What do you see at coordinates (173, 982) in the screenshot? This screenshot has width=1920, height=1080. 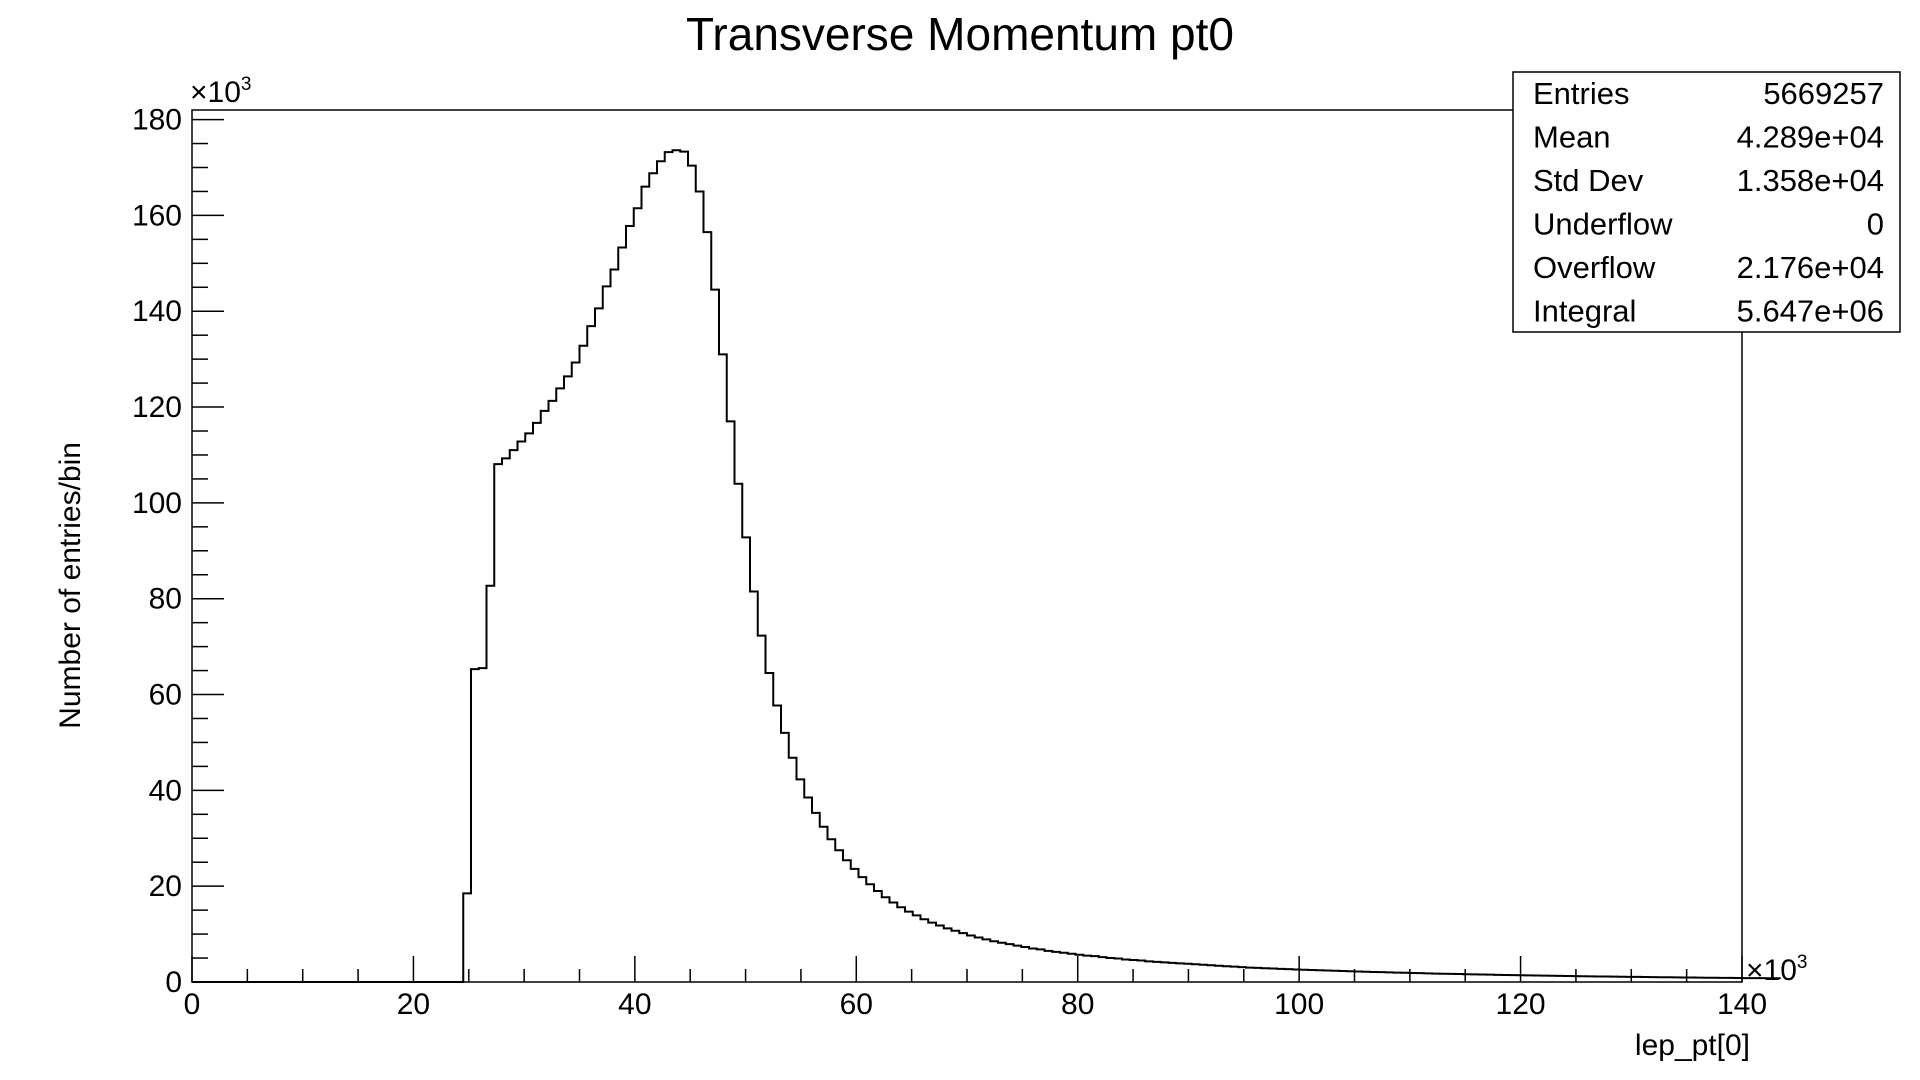 I see `y-tick-label: 0` at bounding box center [173, 982].